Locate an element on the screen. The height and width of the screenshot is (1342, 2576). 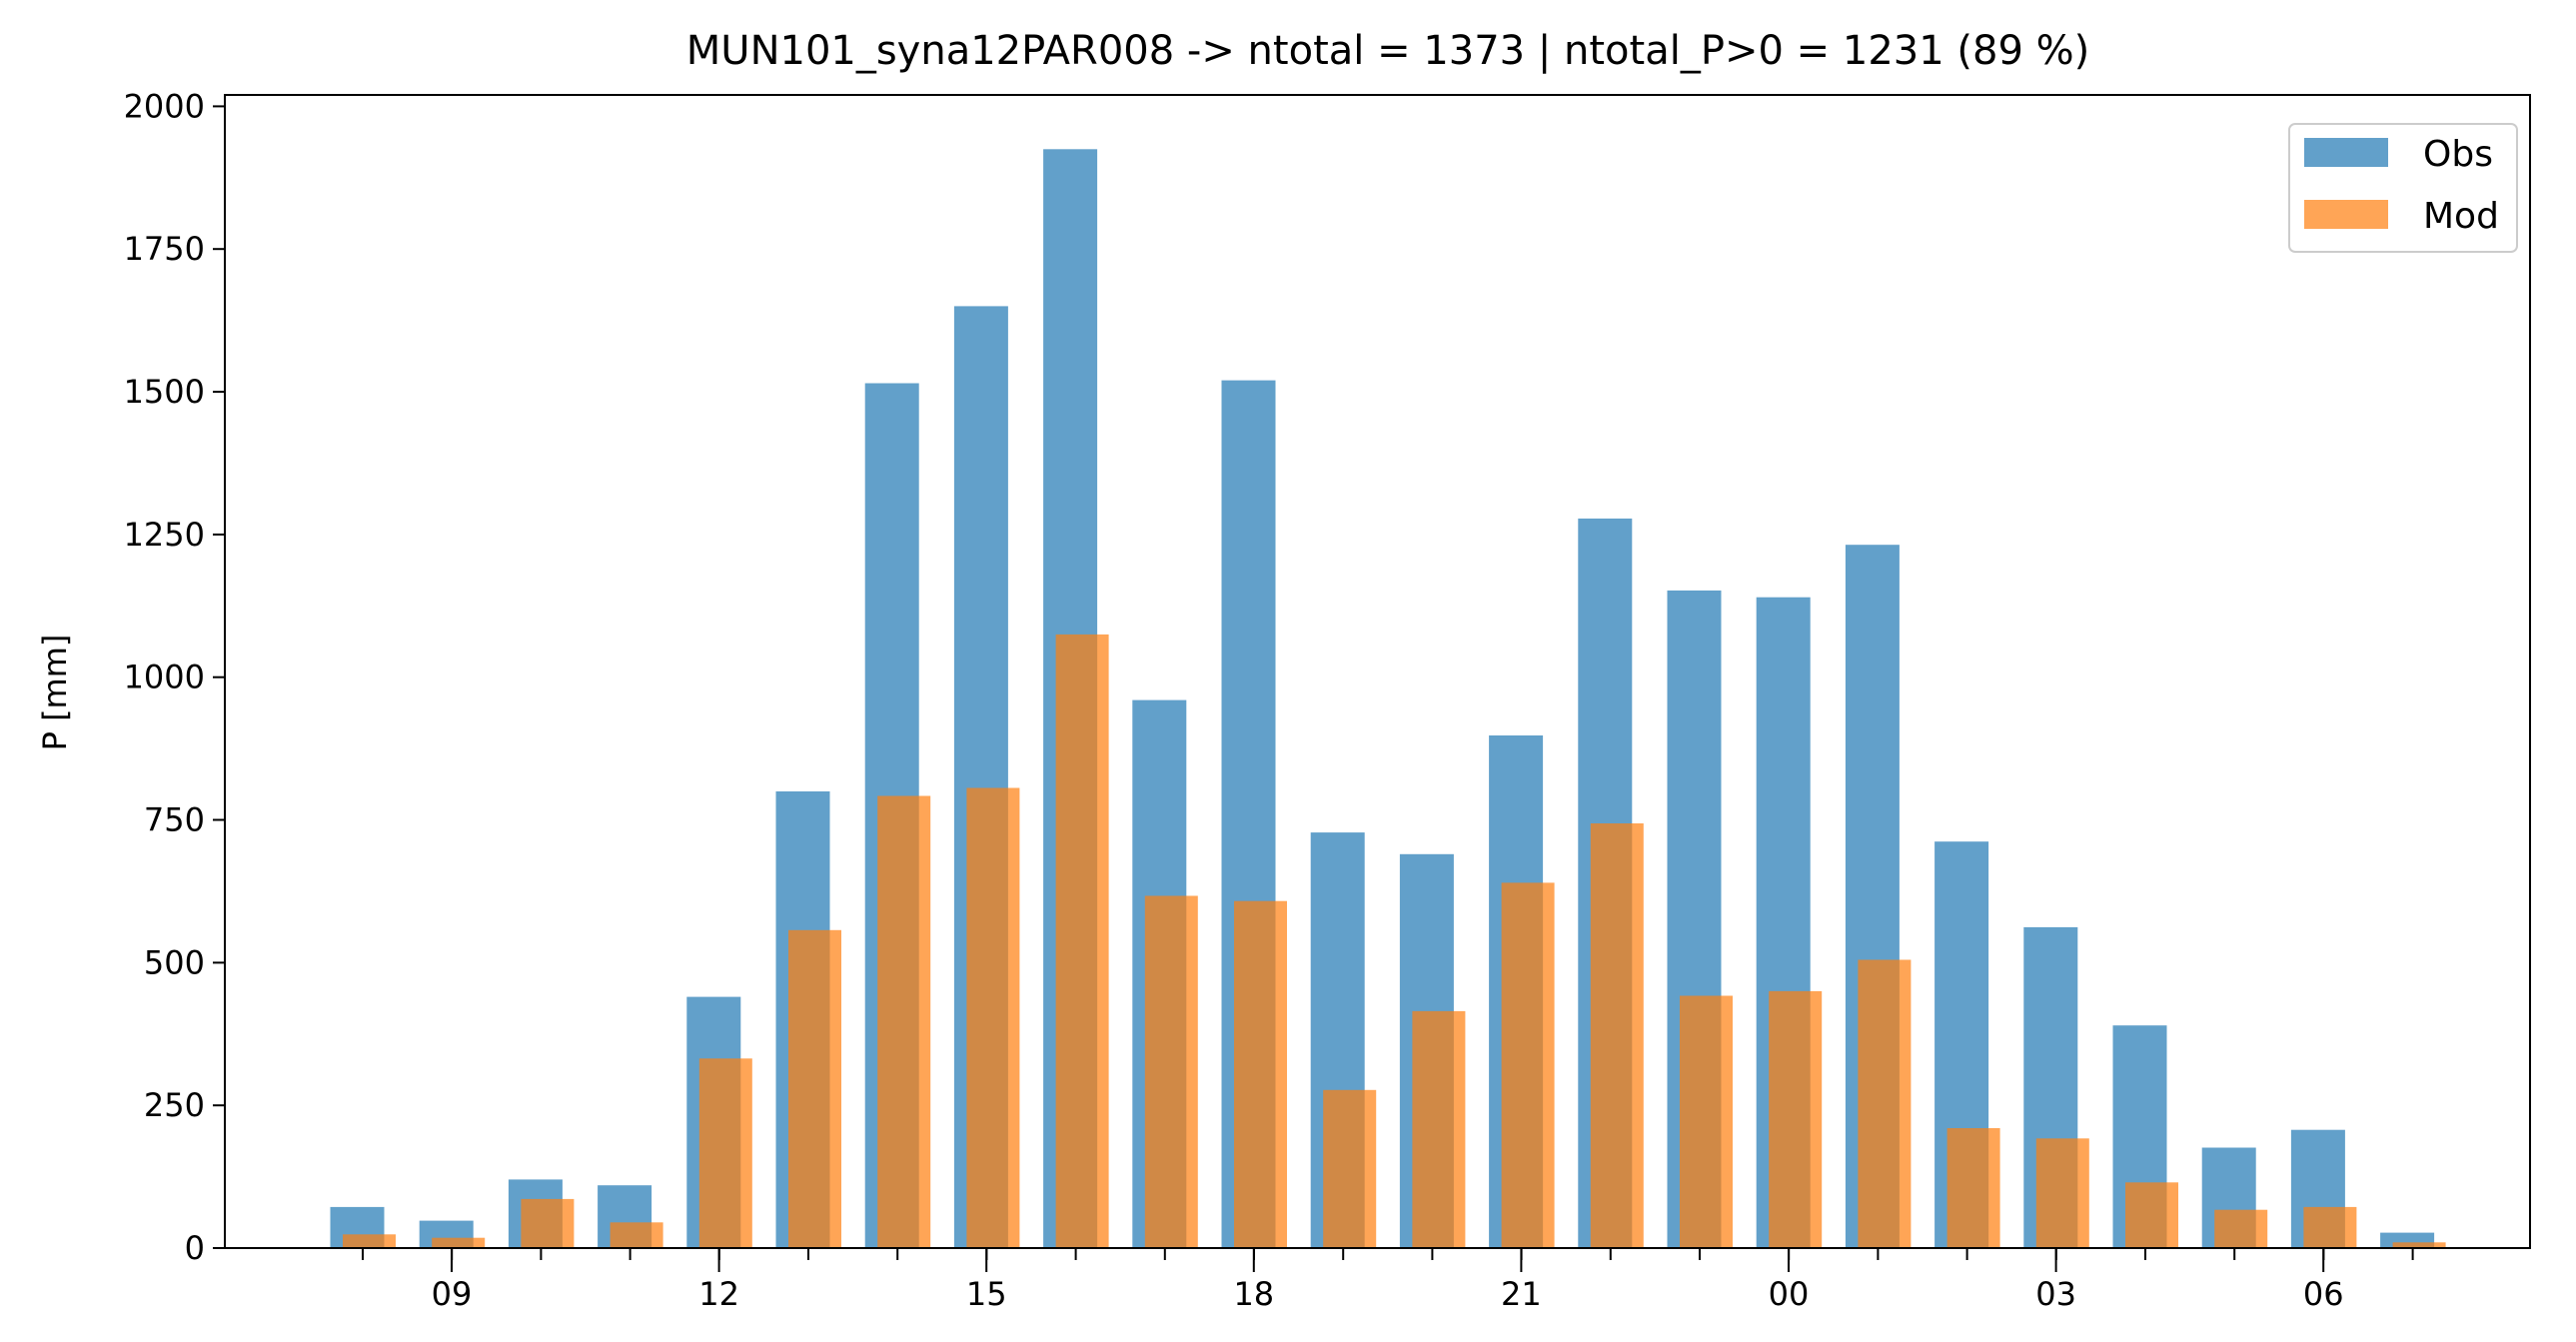
x-tick-label: 03 is located at coordinates (2055, 1294).